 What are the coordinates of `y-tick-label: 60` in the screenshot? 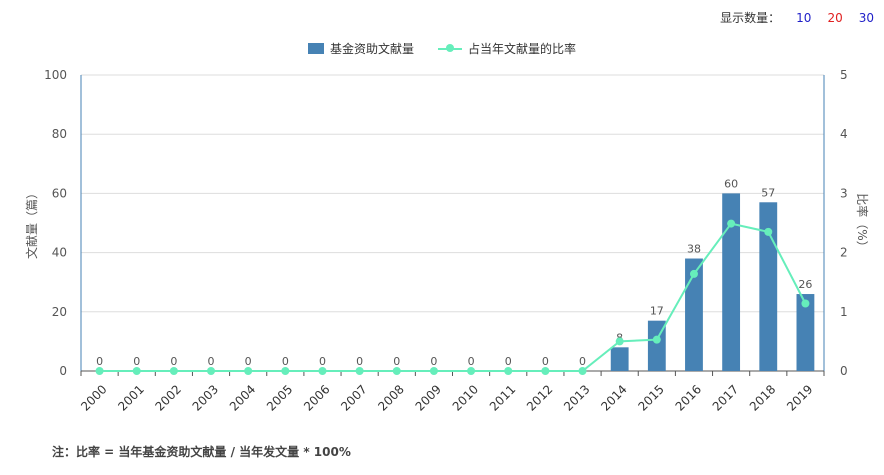 It's located at (59, 193).